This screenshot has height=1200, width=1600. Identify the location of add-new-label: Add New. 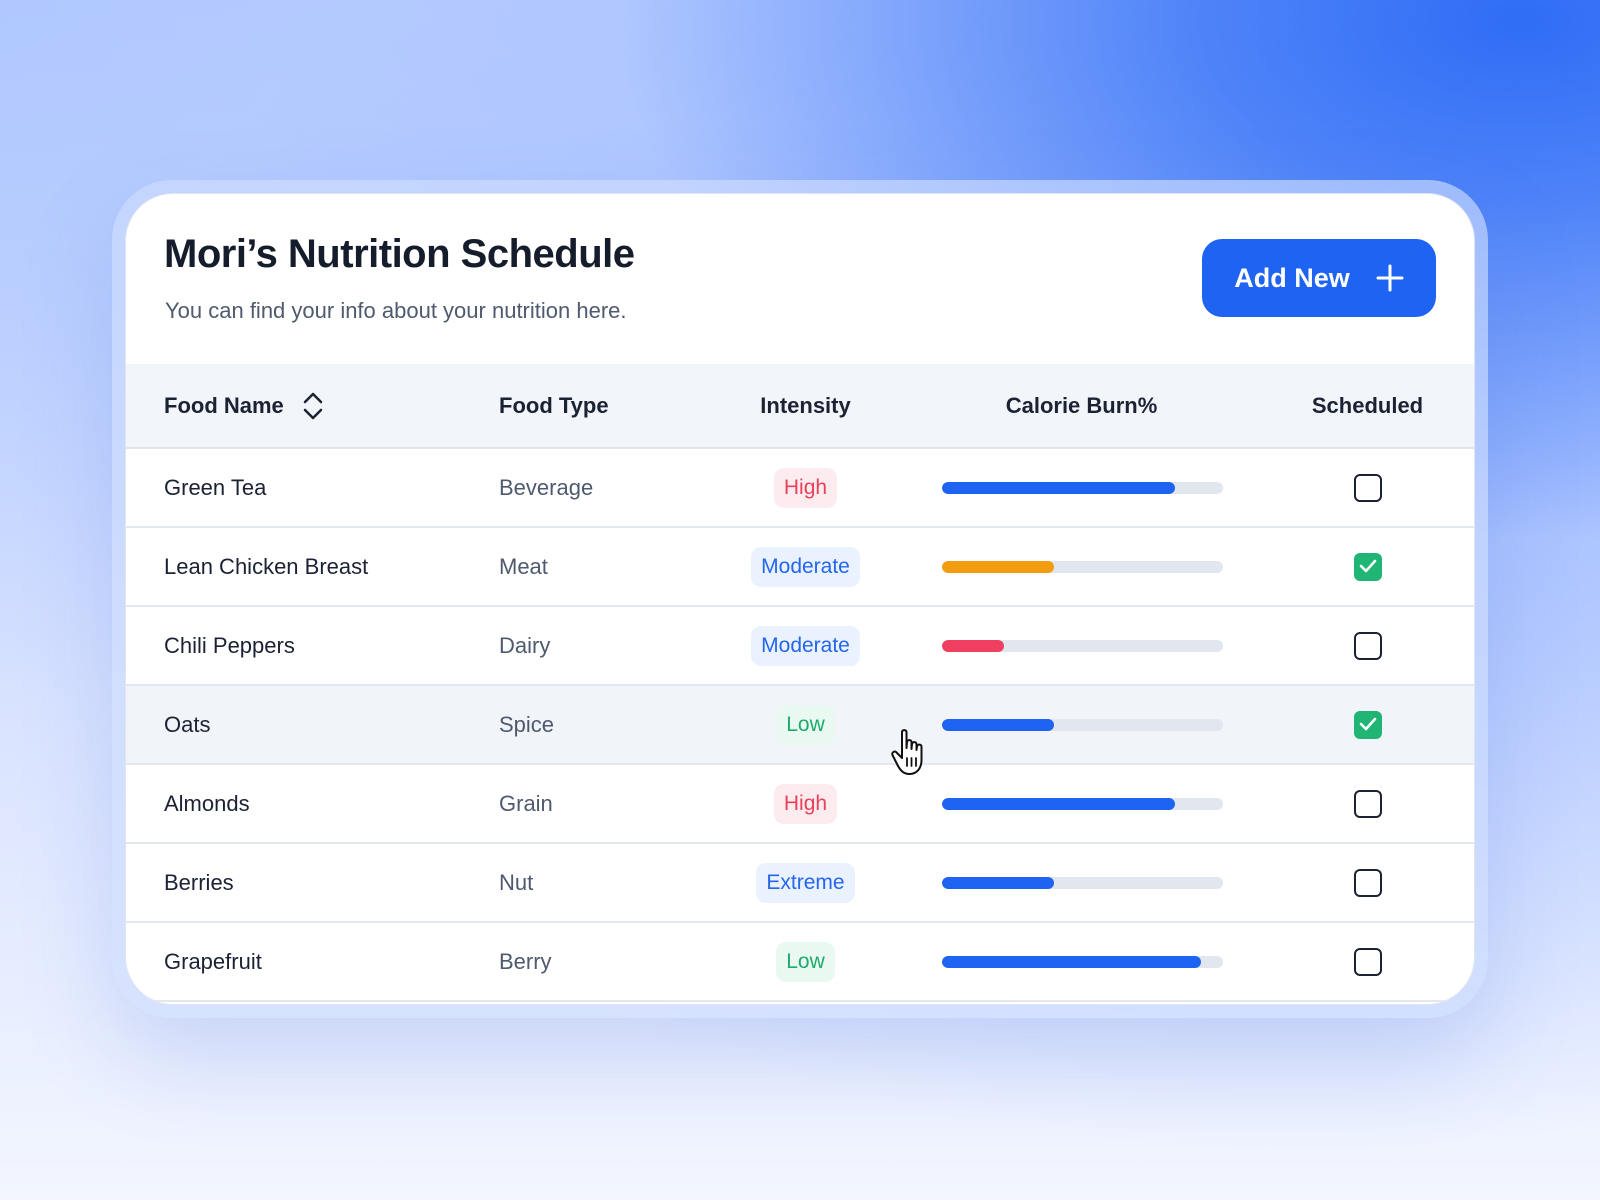
(1292, 277).